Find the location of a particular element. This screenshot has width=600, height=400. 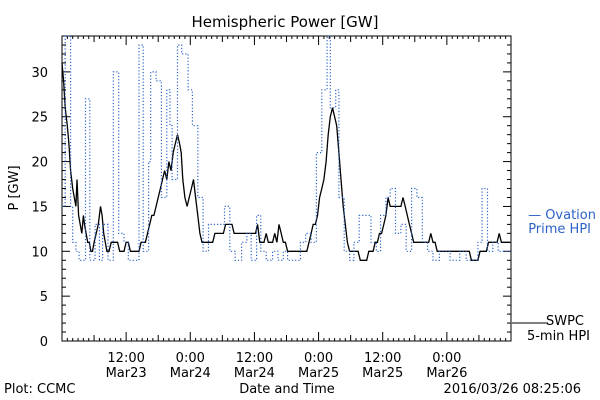

footer-left-credit: Plot: CCMC is located at coordinates (39, 389).